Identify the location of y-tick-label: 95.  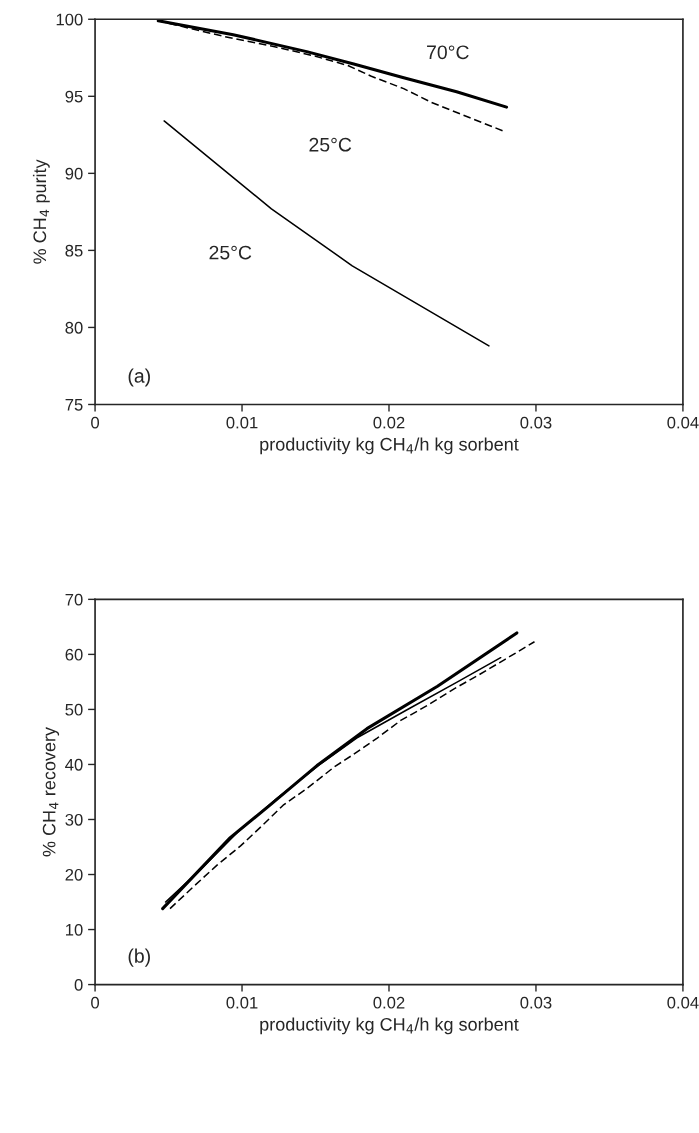
(74, 96).